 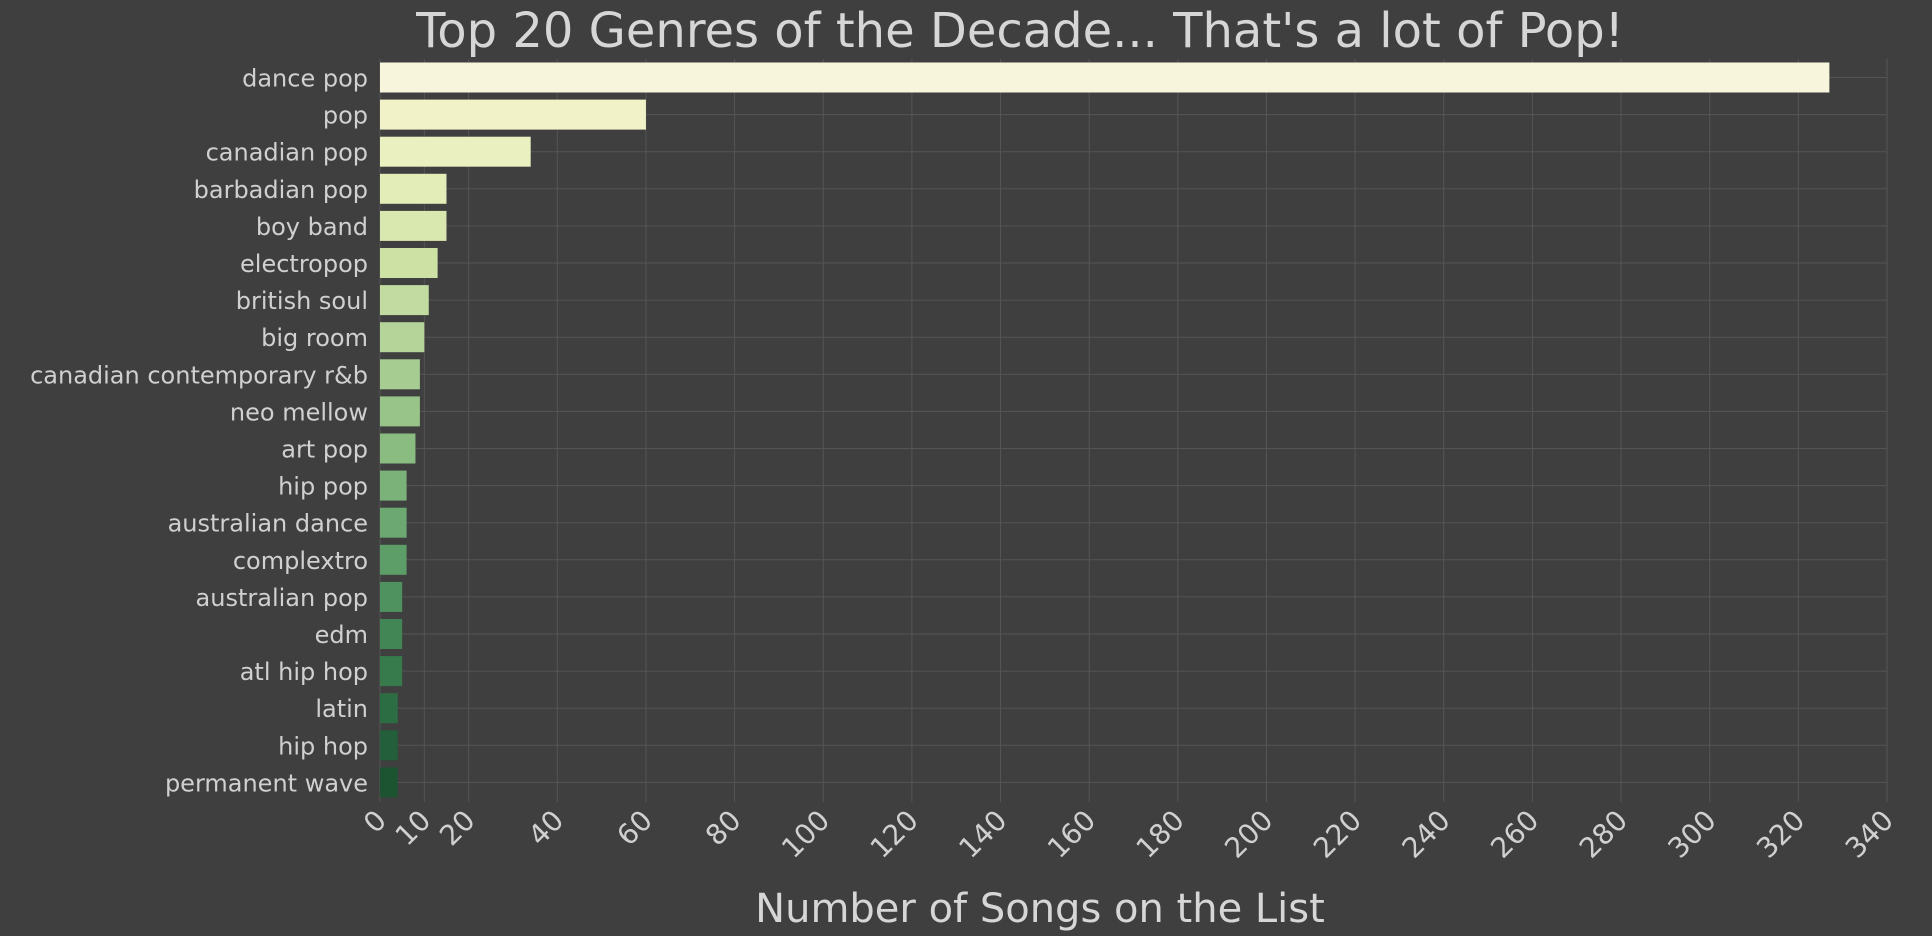 I want to click on category-label: electropop, so click(x=304, y=264).